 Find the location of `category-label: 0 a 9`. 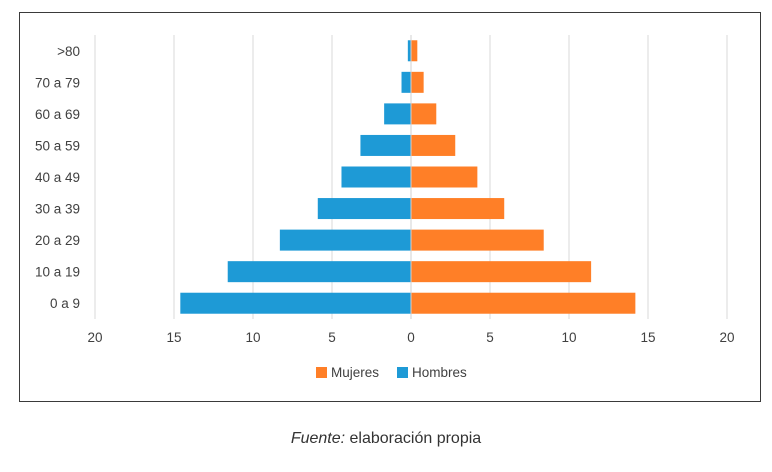

category-label: 0 a 9 is located at coordinates (65, 303).